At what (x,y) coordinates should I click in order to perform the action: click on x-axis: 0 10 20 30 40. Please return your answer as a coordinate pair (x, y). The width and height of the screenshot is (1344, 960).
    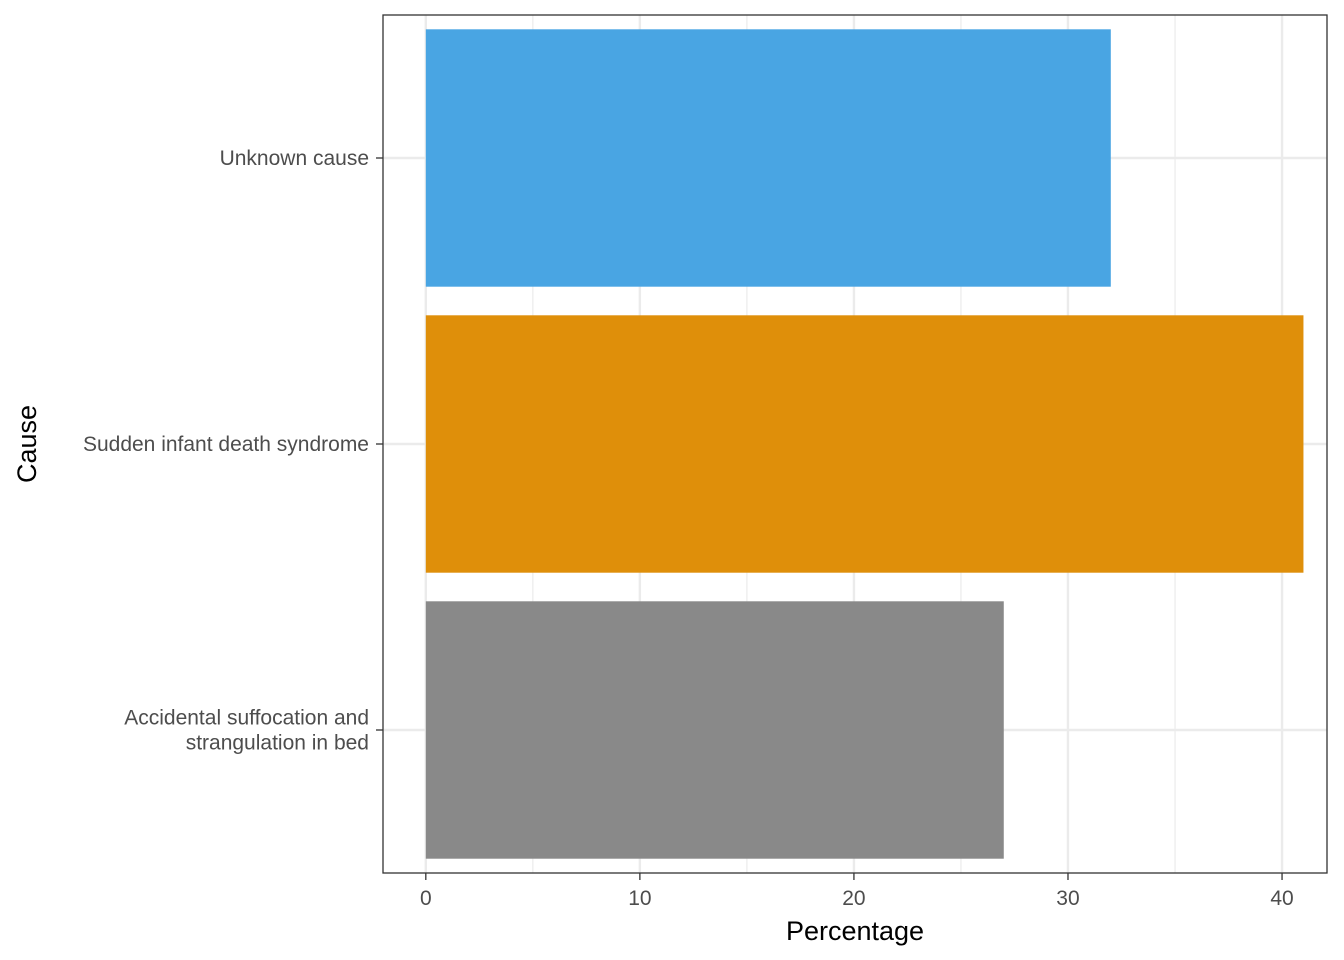
    Looking at the image, I should click on (857, 891).